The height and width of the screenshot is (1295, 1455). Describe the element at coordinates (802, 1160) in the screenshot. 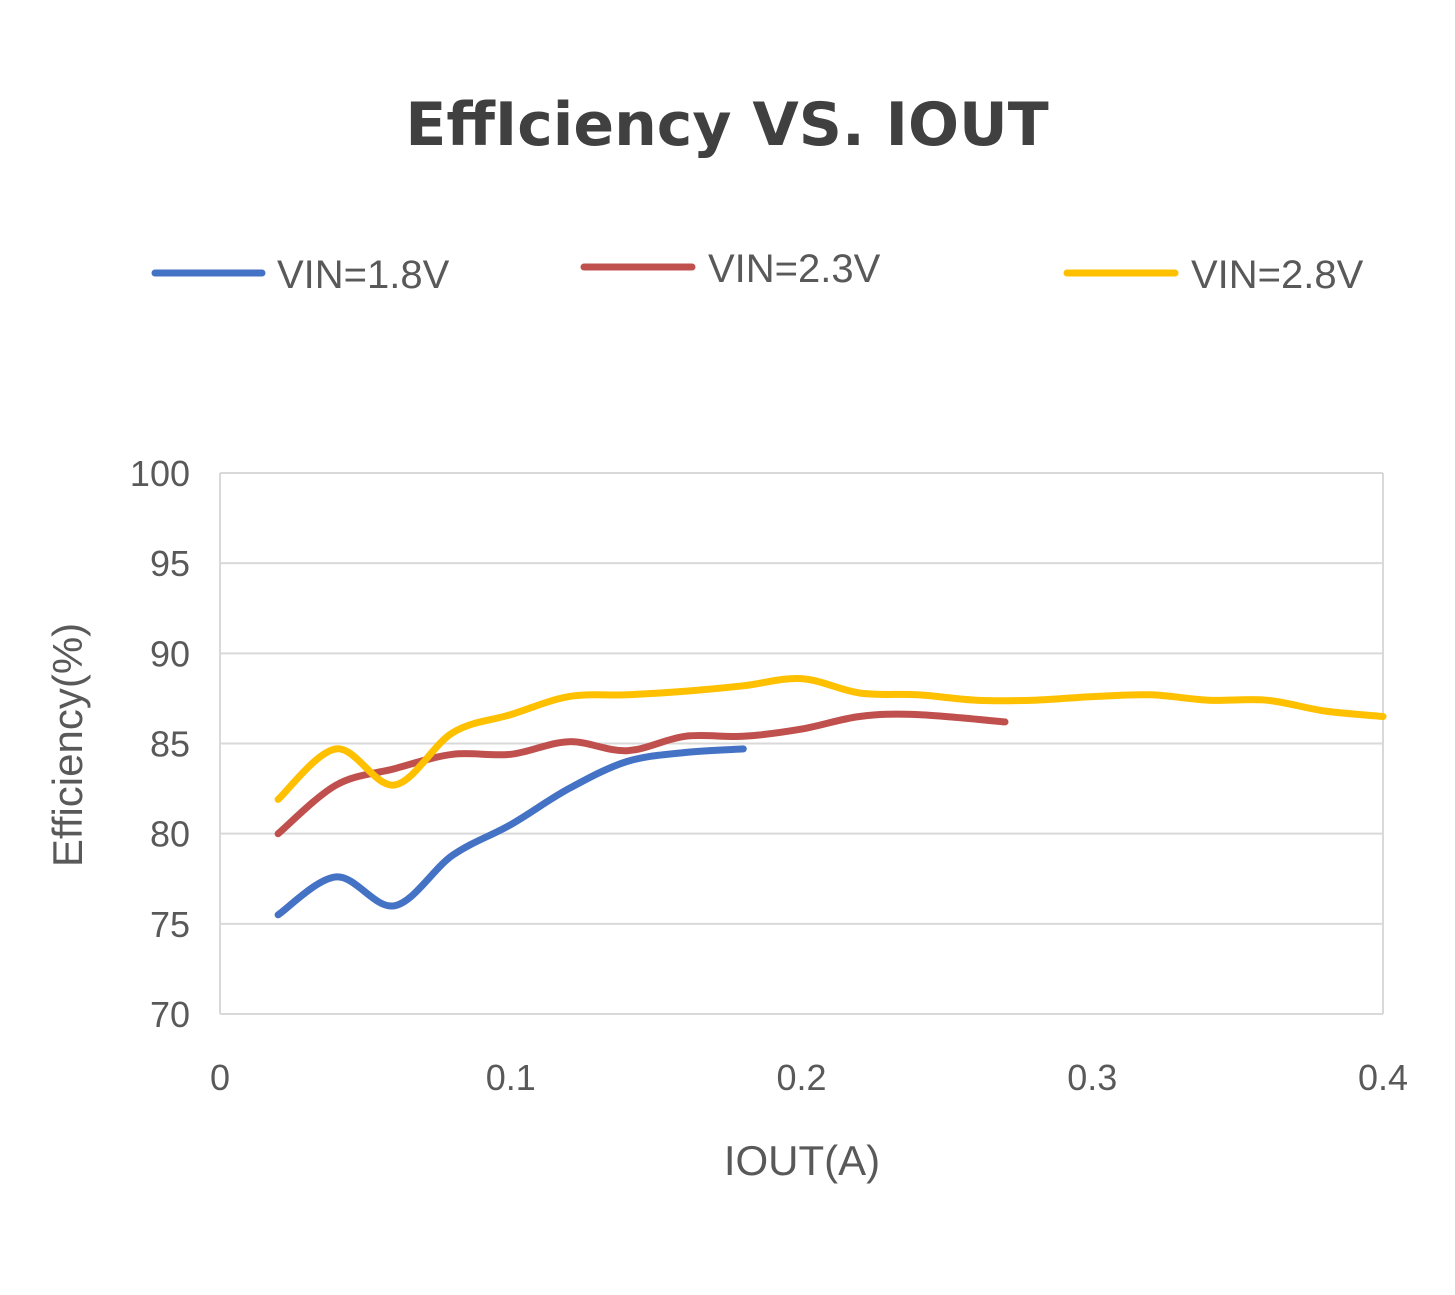

I see `x-axis-label: IOUT(A)` at that location.